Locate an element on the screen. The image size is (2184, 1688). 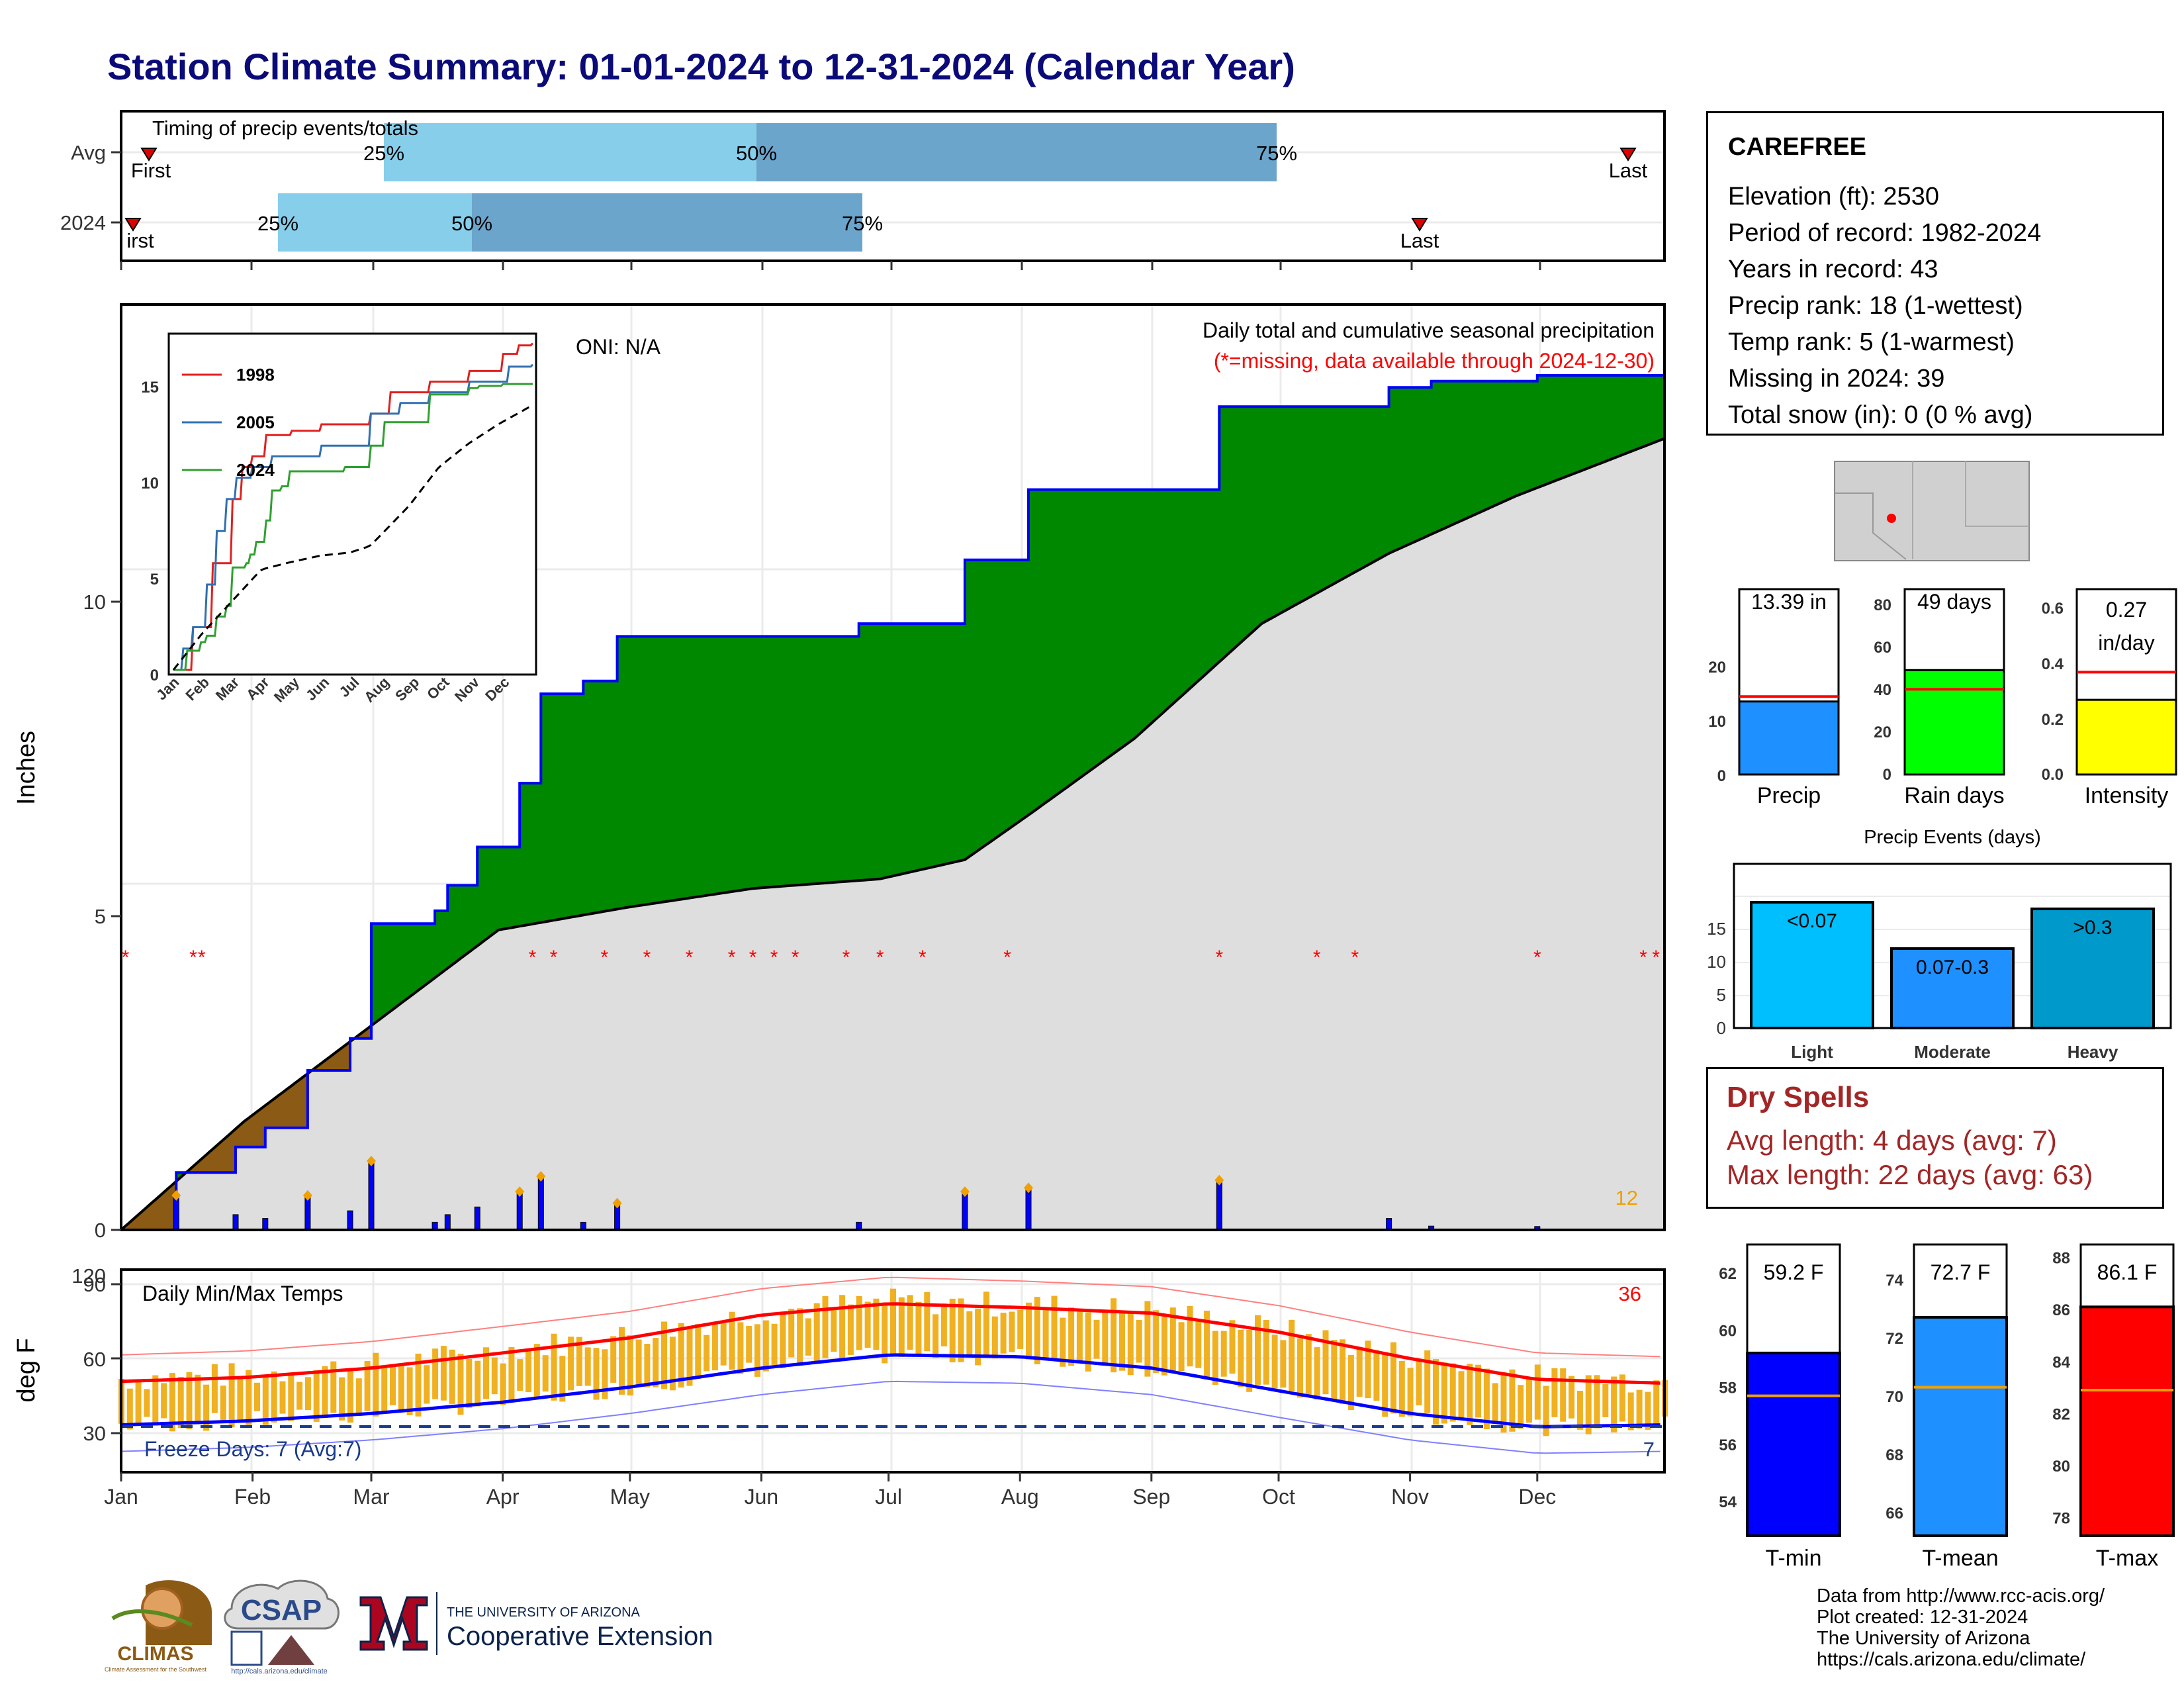
intensity-tick-04: 0.4 is located at coordinates (2053, 664).